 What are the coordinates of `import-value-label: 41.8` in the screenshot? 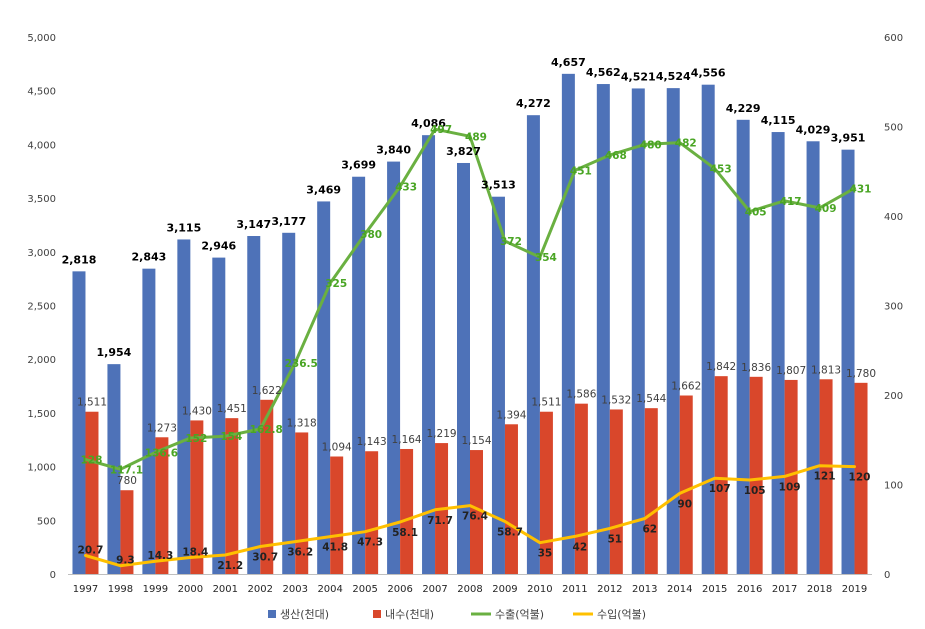 It's located at (335, 548).